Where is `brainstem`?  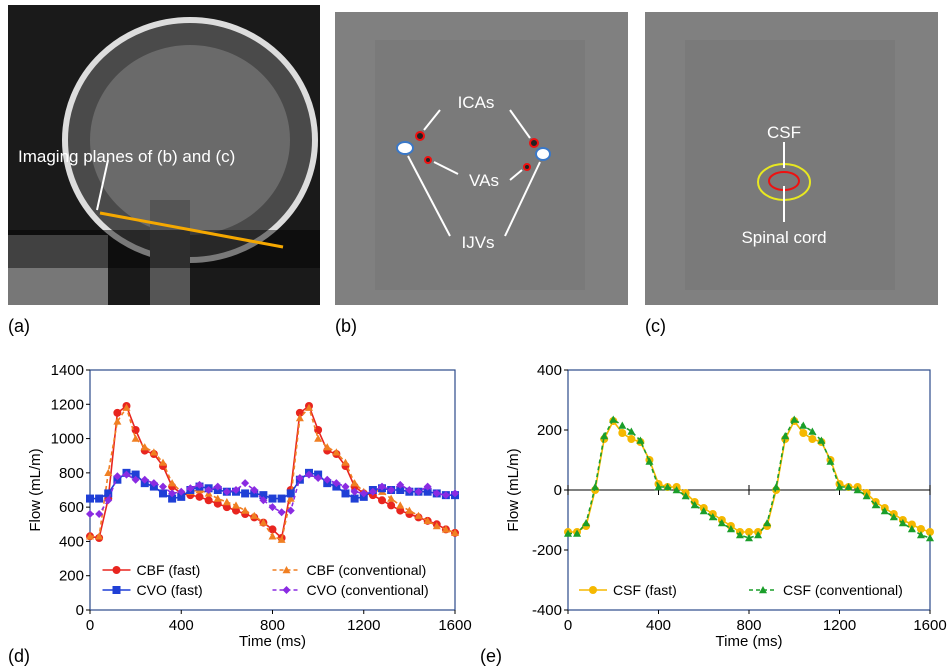
brainstem is located at coordinates (170, 252).